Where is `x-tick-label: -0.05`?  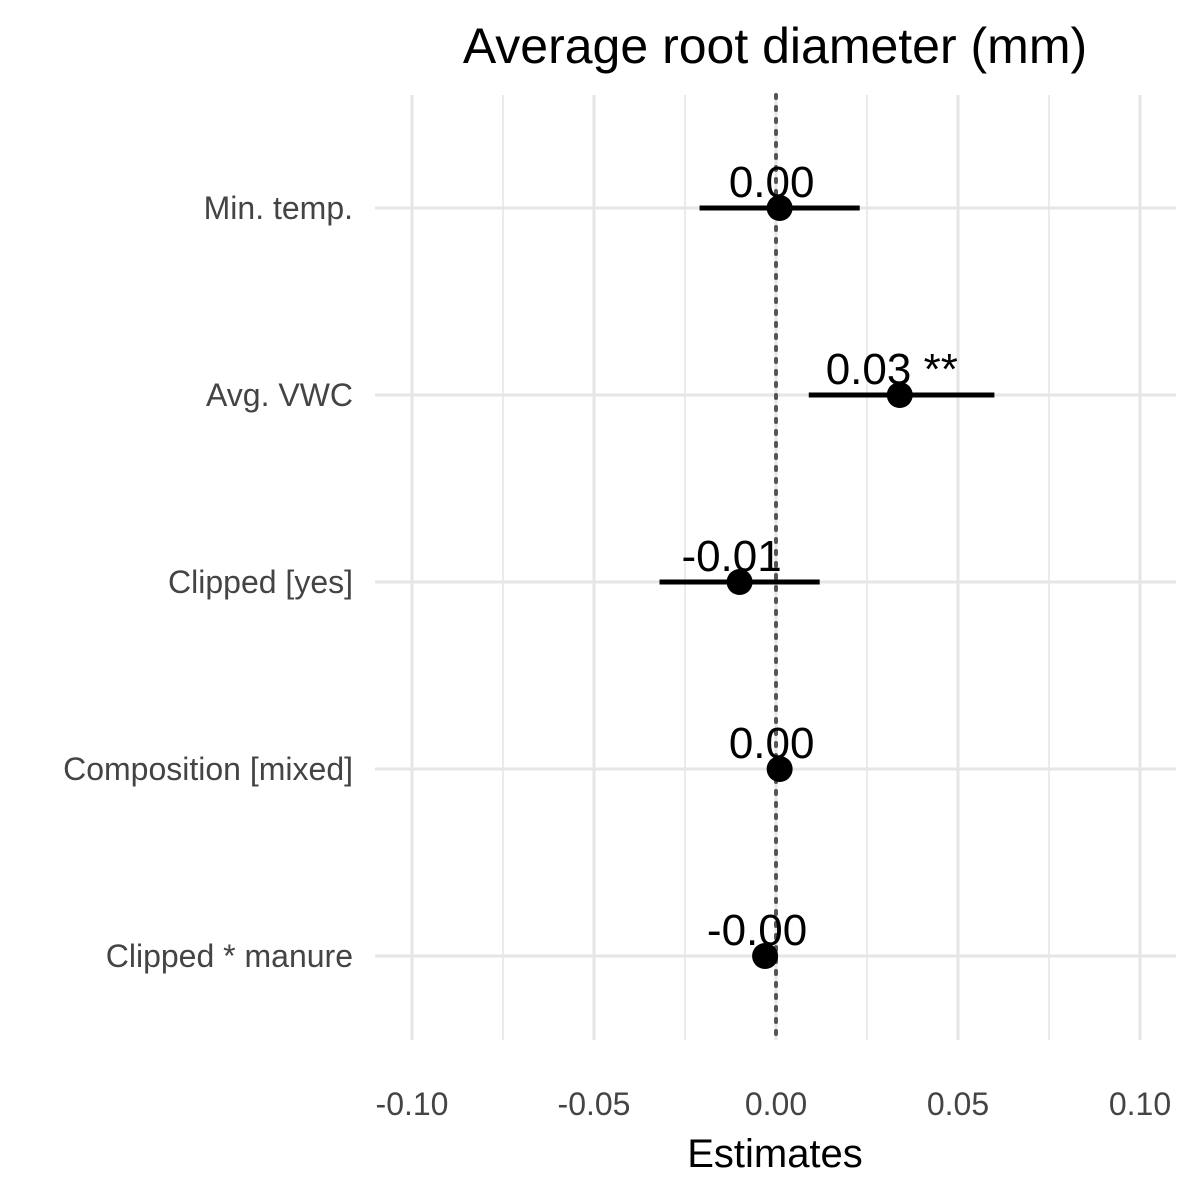
x-tick-label: -0.05 is located at coordinates (594, 1104).